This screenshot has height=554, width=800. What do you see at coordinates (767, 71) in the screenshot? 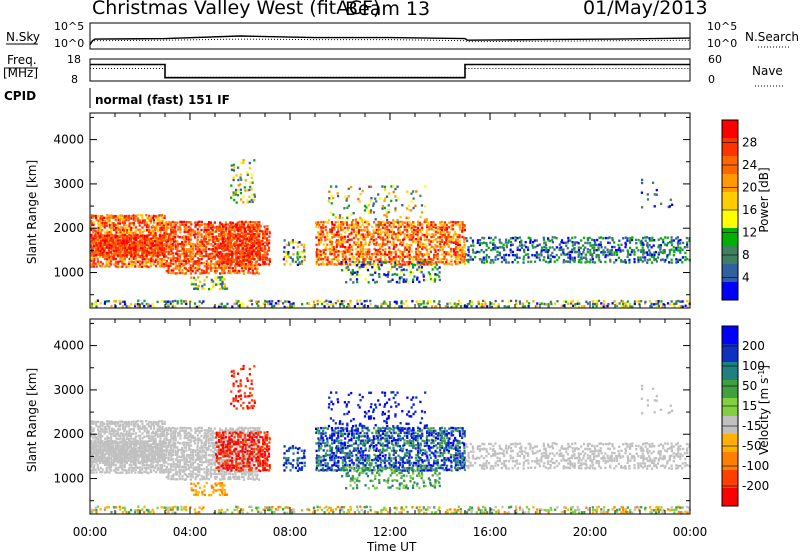
I see `nave-label: Nave` at bounding box center [767, 71].